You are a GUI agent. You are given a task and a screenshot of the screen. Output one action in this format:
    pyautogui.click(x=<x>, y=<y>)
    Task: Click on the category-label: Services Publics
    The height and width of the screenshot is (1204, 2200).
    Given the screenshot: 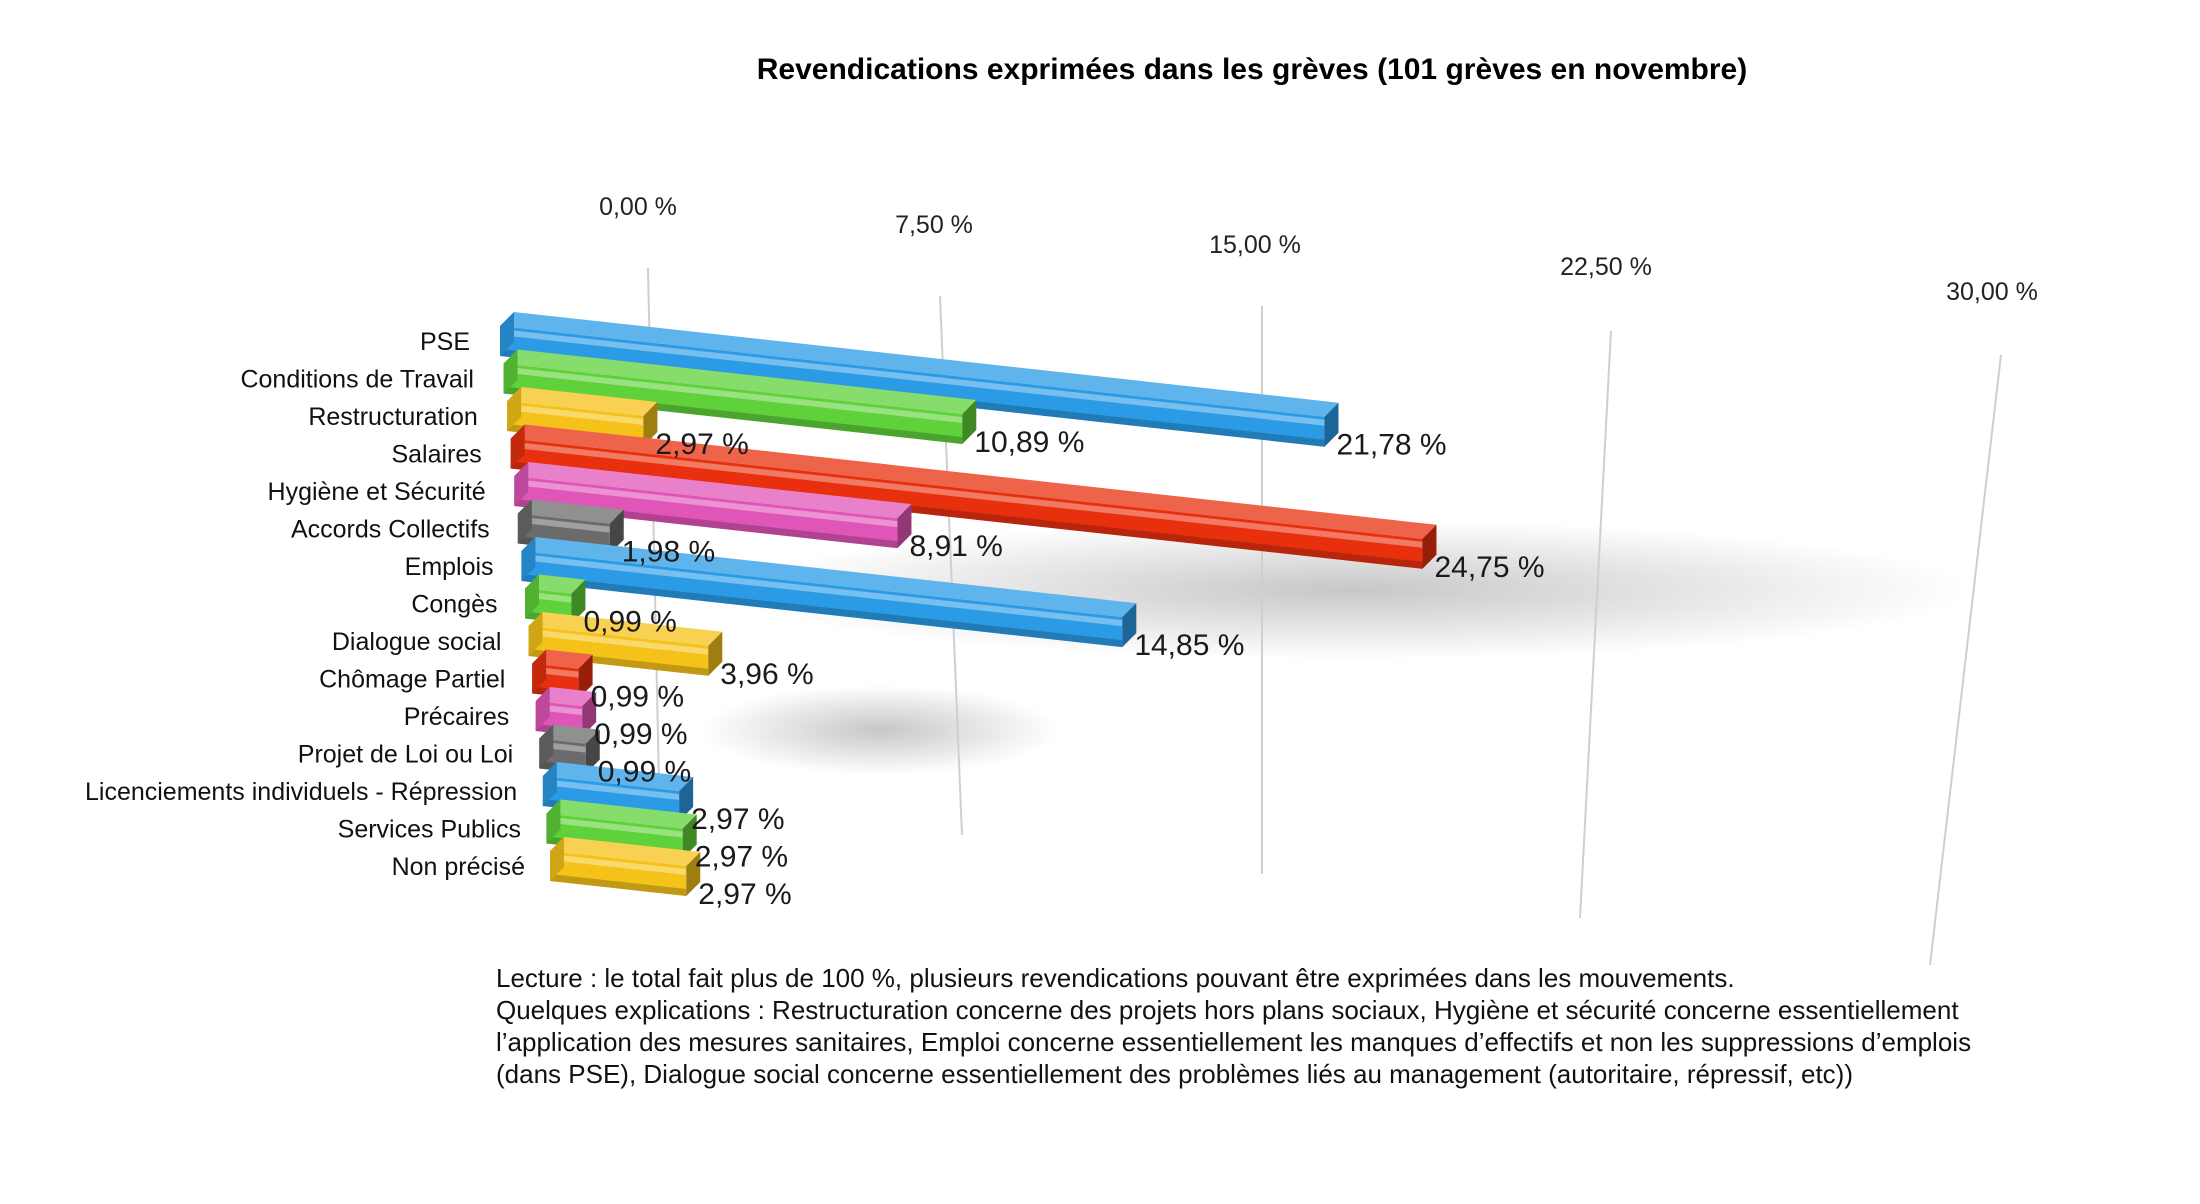 What is the action you would take?
    pyautogui.click(x=429, y=830)
    